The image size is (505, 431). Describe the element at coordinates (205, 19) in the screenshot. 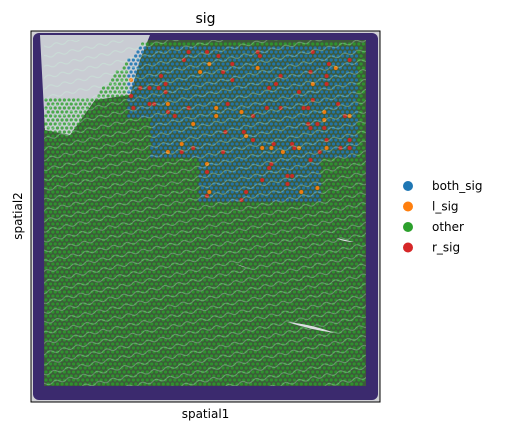

I see `chart-title: sig` at that location.